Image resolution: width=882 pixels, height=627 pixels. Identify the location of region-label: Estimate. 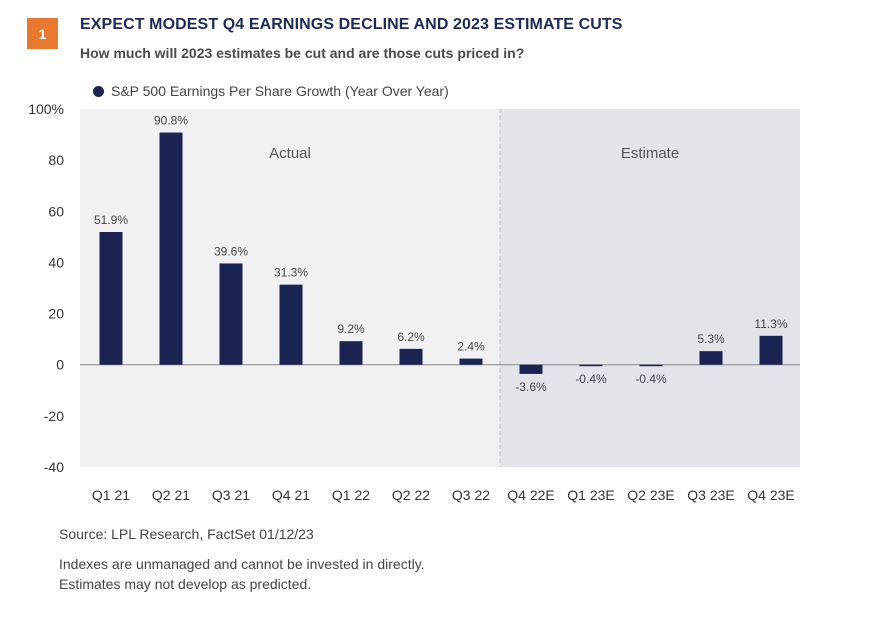
(650, 153).